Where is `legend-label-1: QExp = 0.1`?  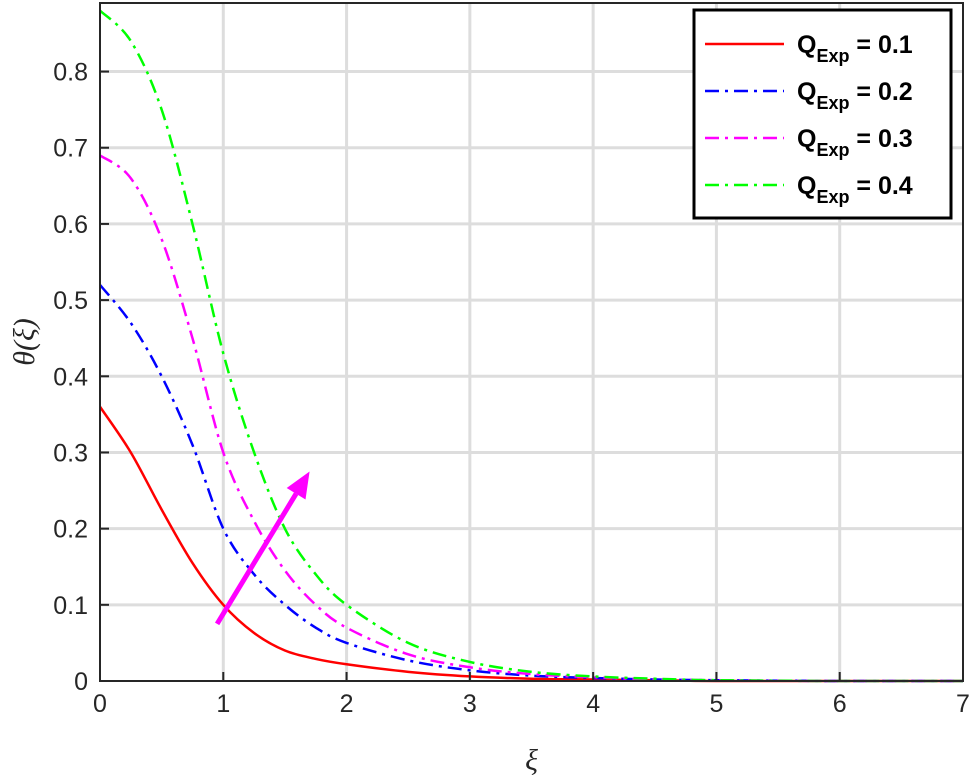 legend-label-1: QExp = 0.1 is located at coordinates (855, 48).